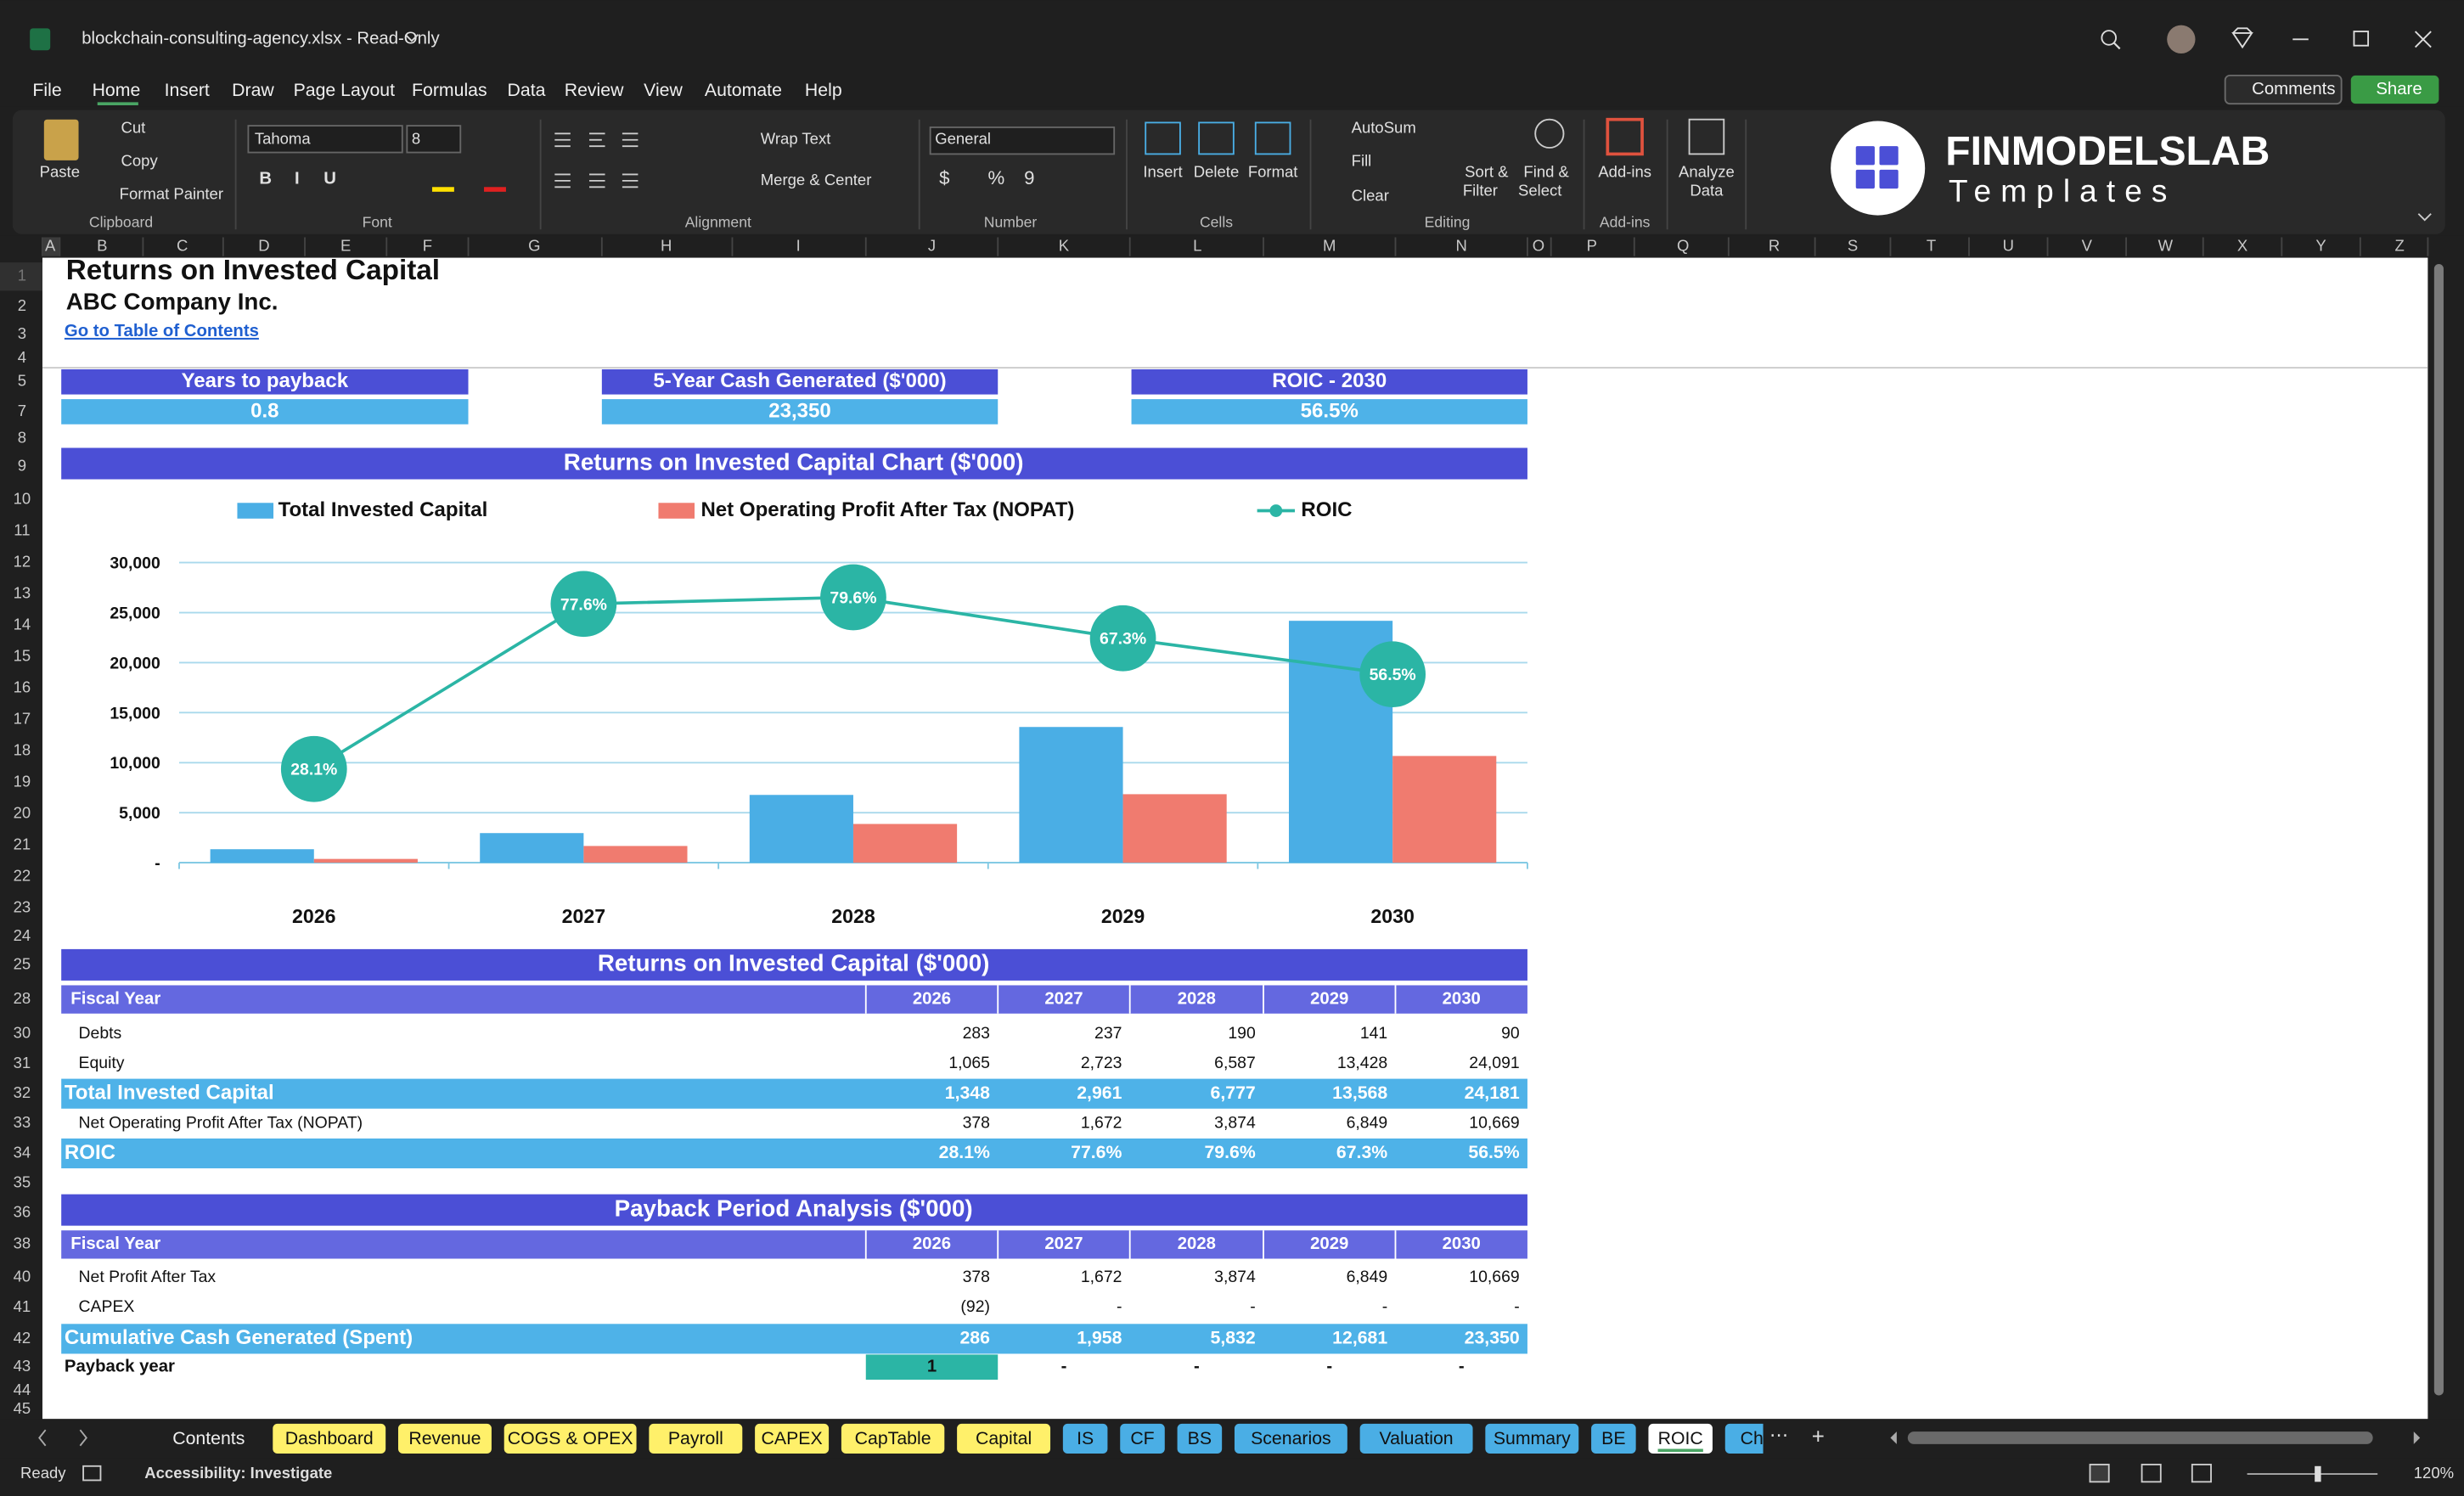 Image resolution: width=2464 pixels, height=1496 pixels. Describe the element at coordinates (22, 1366) in the screenshot. I see `row-header: 43` at that location.